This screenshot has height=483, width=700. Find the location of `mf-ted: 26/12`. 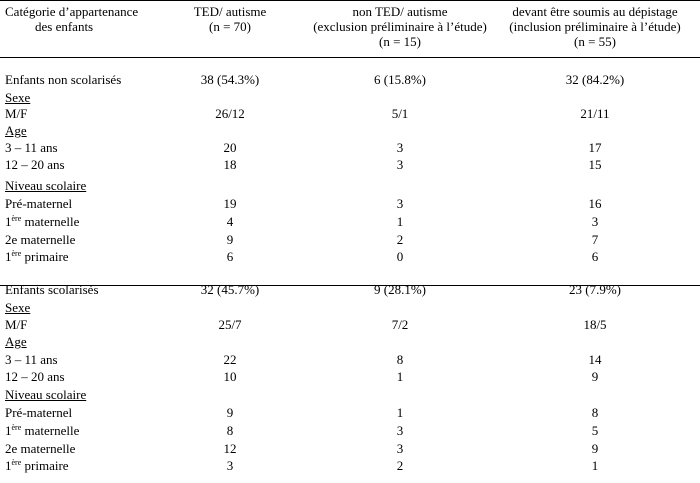

mf-ted: 26/12 is located at coordinates (230, 113).